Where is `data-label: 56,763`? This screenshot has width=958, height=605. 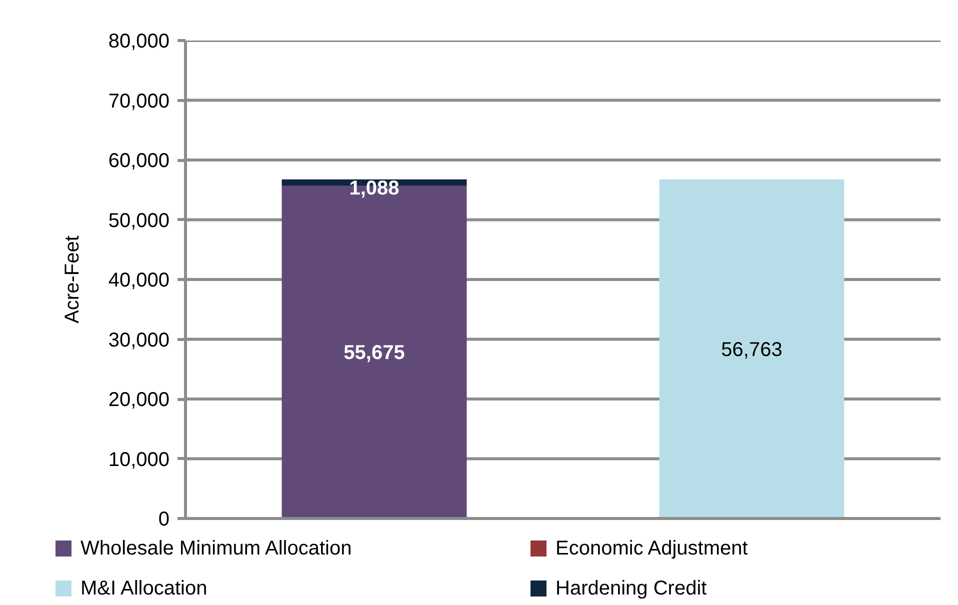
data-label: 56,763 is located at coordinates (751, 349).